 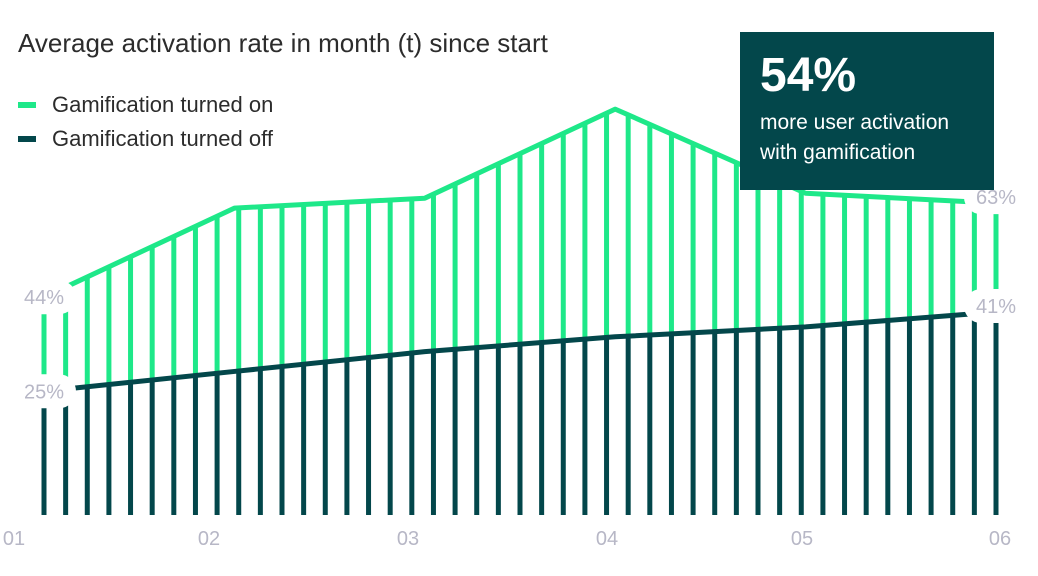 What do you see at coordinates (209, 539) in the screenshot?
I see `x-tick-02: 02` at bounding box center [209, 539].